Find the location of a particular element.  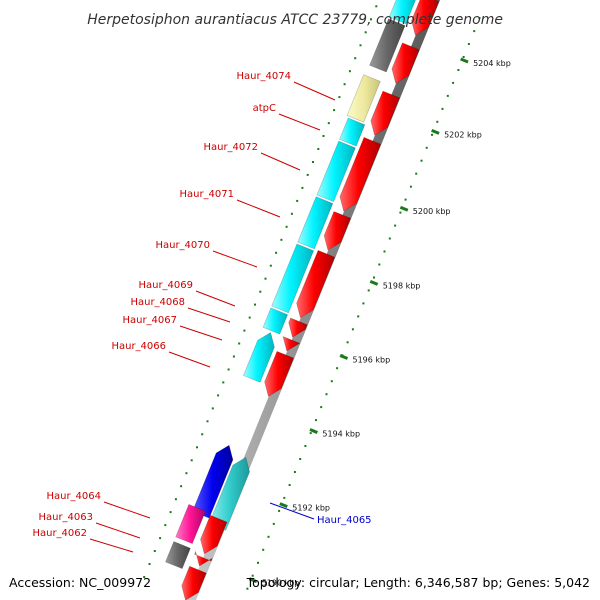

gene-label: Haur_4074 is located at coordinates (286, 86).